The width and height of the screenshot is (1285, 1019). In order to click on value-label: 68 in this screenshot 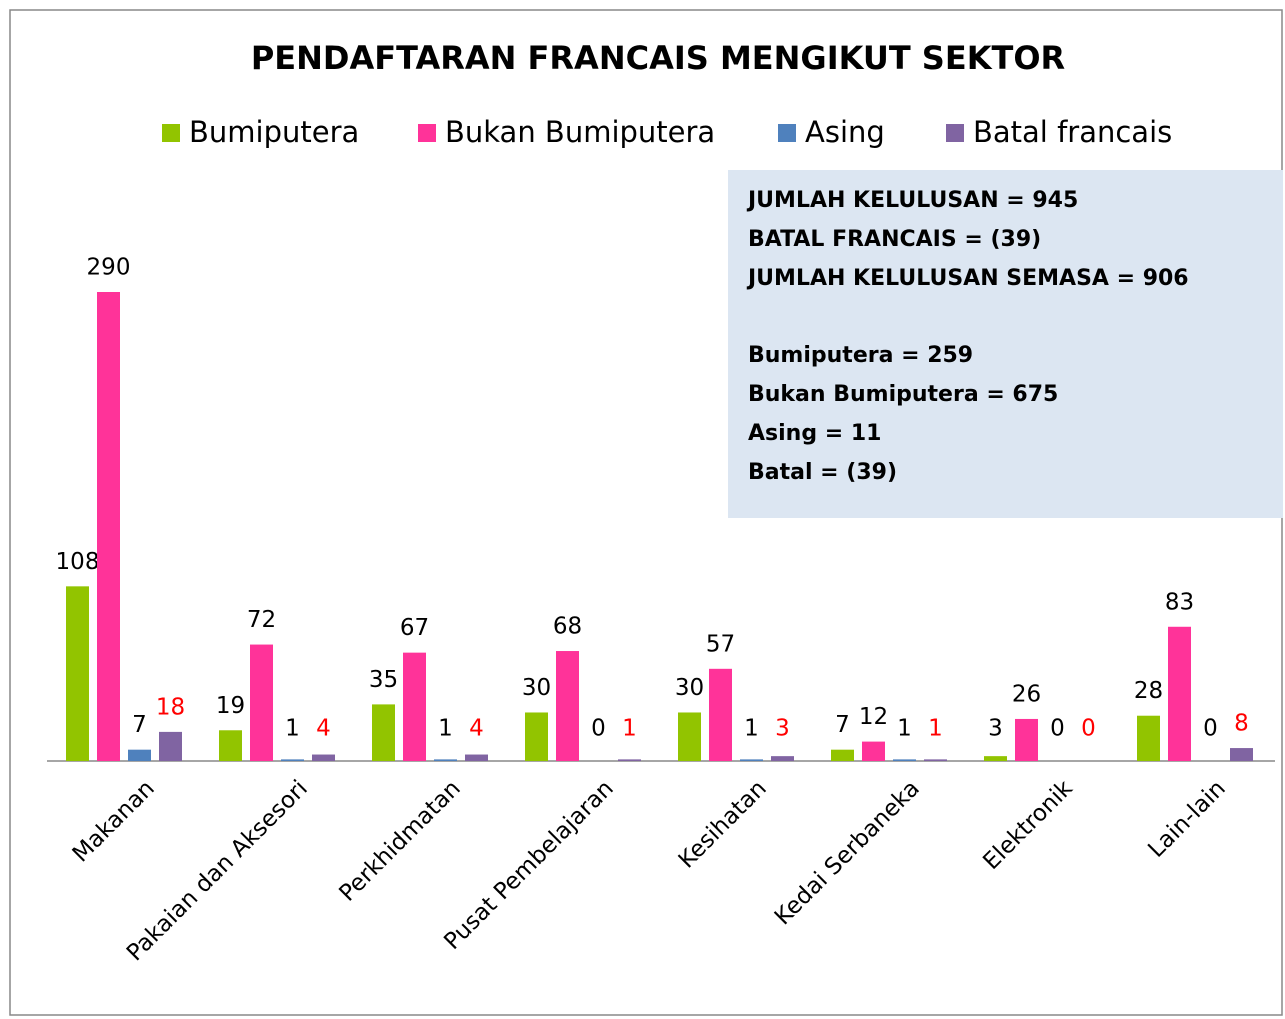, I will do `click(567, 627)`.